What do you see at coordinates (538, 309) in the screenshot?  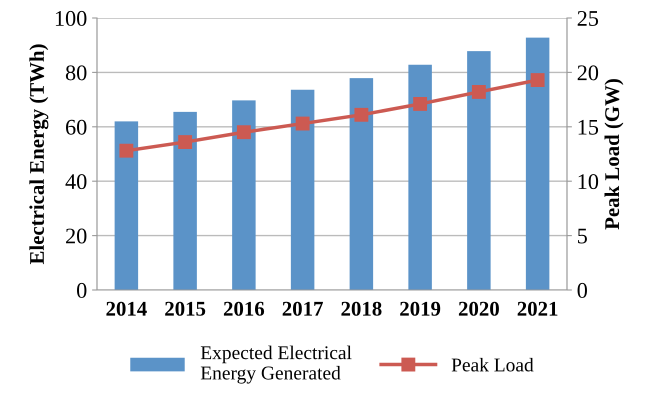 I see `x-tick-label: 2021` at bounding box center [538, 309].